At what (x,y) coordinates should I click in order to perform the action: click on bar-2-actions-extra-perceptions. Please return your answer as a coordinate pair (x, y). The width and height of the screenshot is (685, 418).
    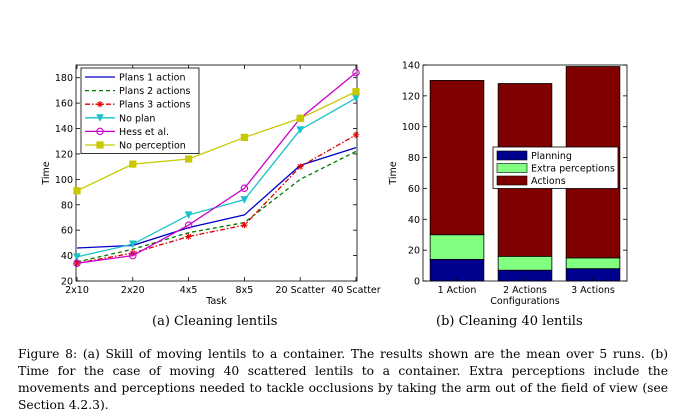
    Looking at the image, I should click on (525, 263).